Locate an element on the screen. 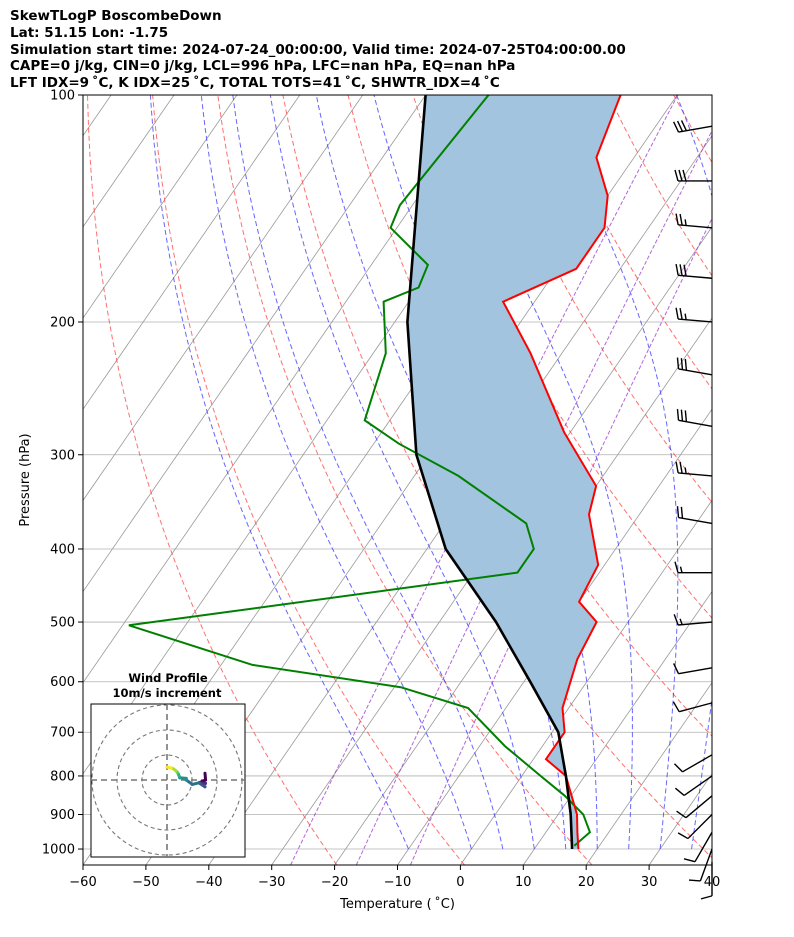 The height and width of the screenshot is (937, 794). y-tick-label: 200 is located at coordinates (62, 322).